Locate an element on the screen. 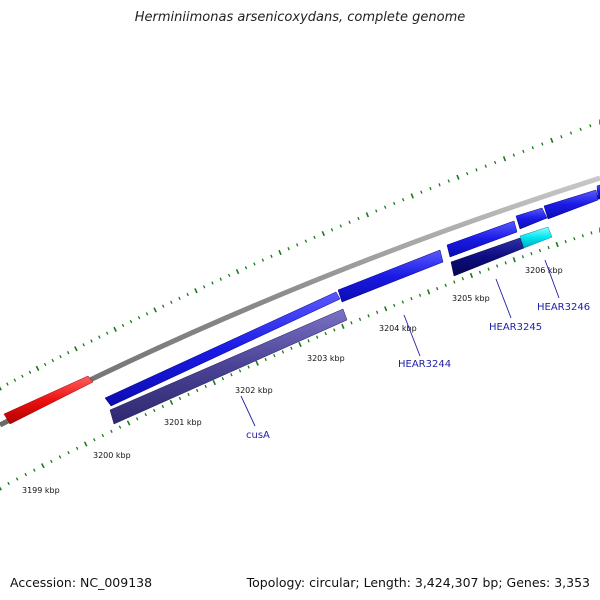 The width and height of the screenshot is (600, 600). accession-text: Accession: NC_009138 is located at coordinates (81, 582).